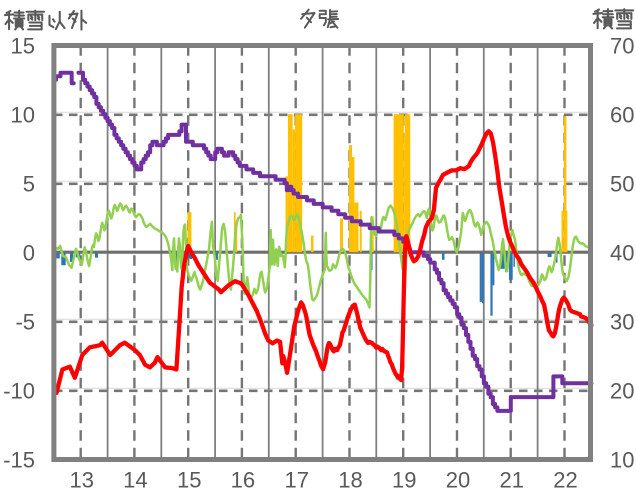  I want to click on svg-text: 60, so click(622, 114).